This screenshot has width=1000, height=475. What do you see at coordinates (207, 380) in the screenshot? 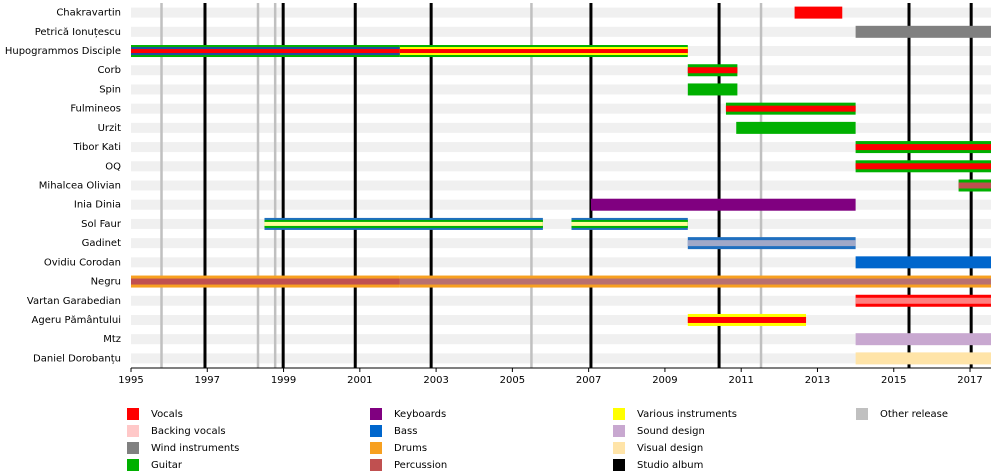
I see `x-tick-label: 1997` at bounding box center [207, 380].